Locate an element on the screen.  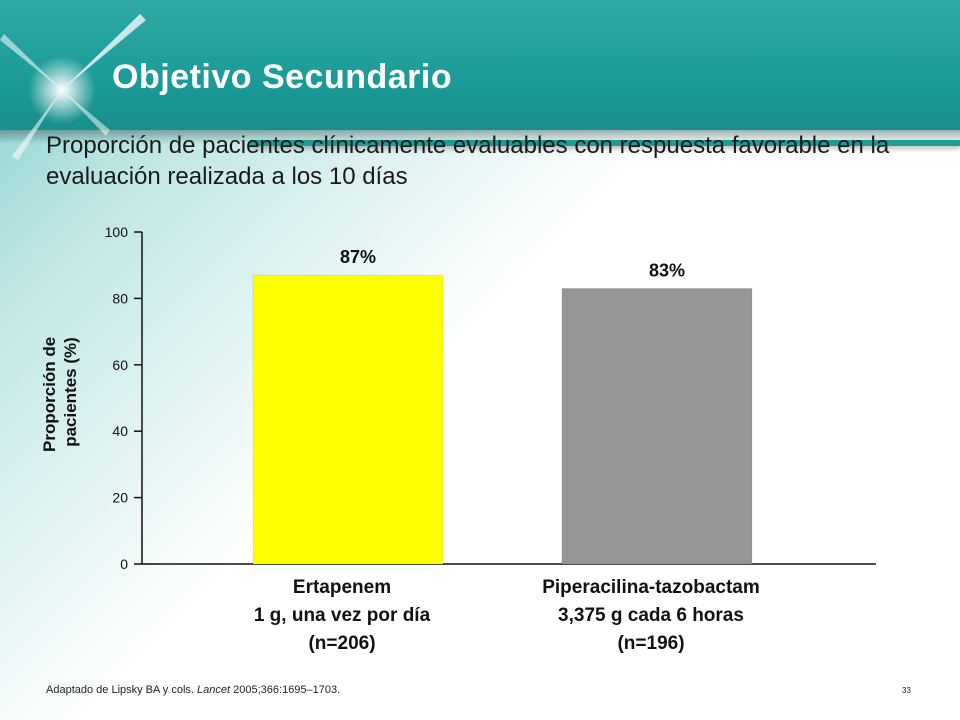
y-tick-label: 40 is located at coordinates (120, 431).